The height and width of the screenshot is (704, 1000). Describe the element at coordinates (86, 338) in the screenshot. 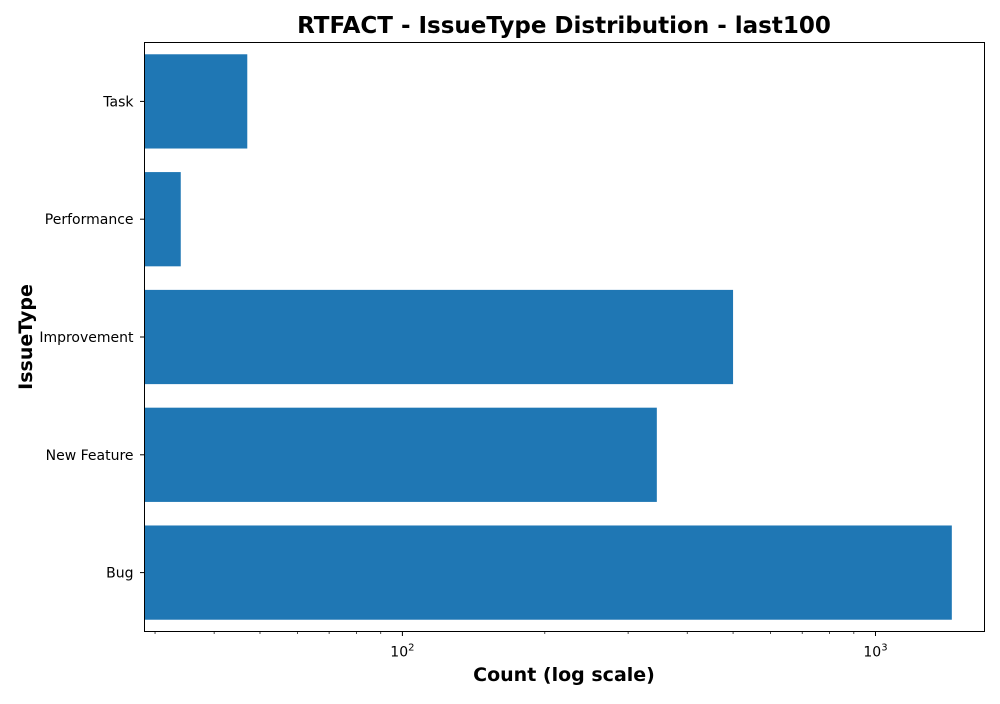

I see `y-tick-label: Improvement` at that location.